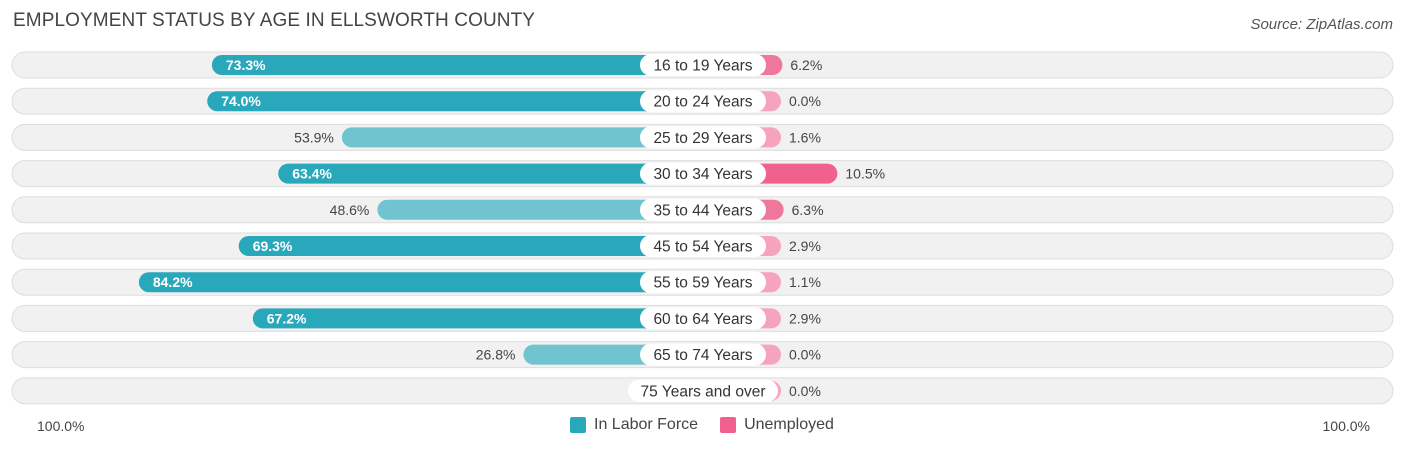  What do you see at coordinates (350, 210) in the screenshot?
I see `labor-value-label: 48.6%` at bounding box center [350, 210].